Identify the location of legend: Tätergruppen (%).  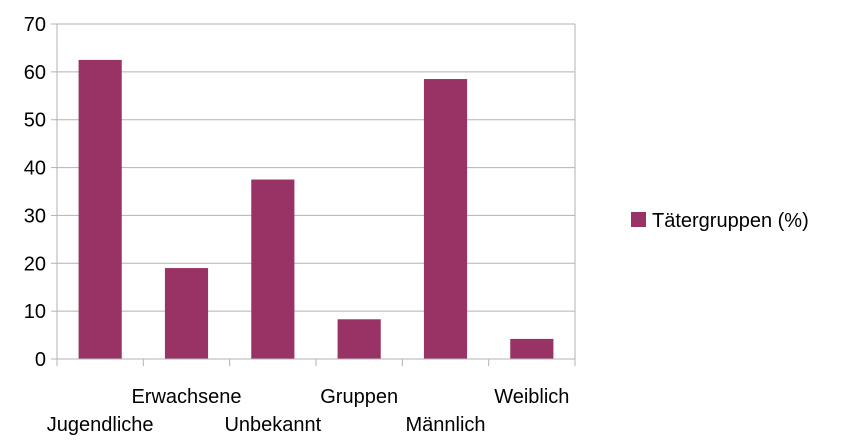
(720, 221).